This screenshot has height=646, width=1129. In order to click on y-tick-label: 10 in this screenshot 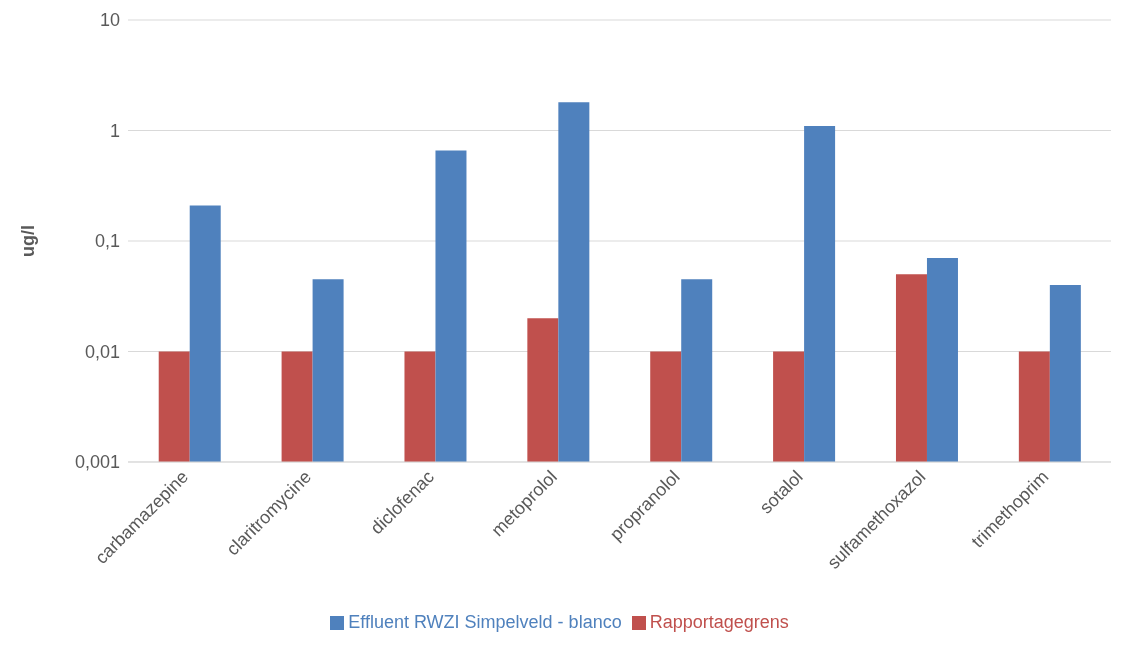, I will do `click(109, 20)`.